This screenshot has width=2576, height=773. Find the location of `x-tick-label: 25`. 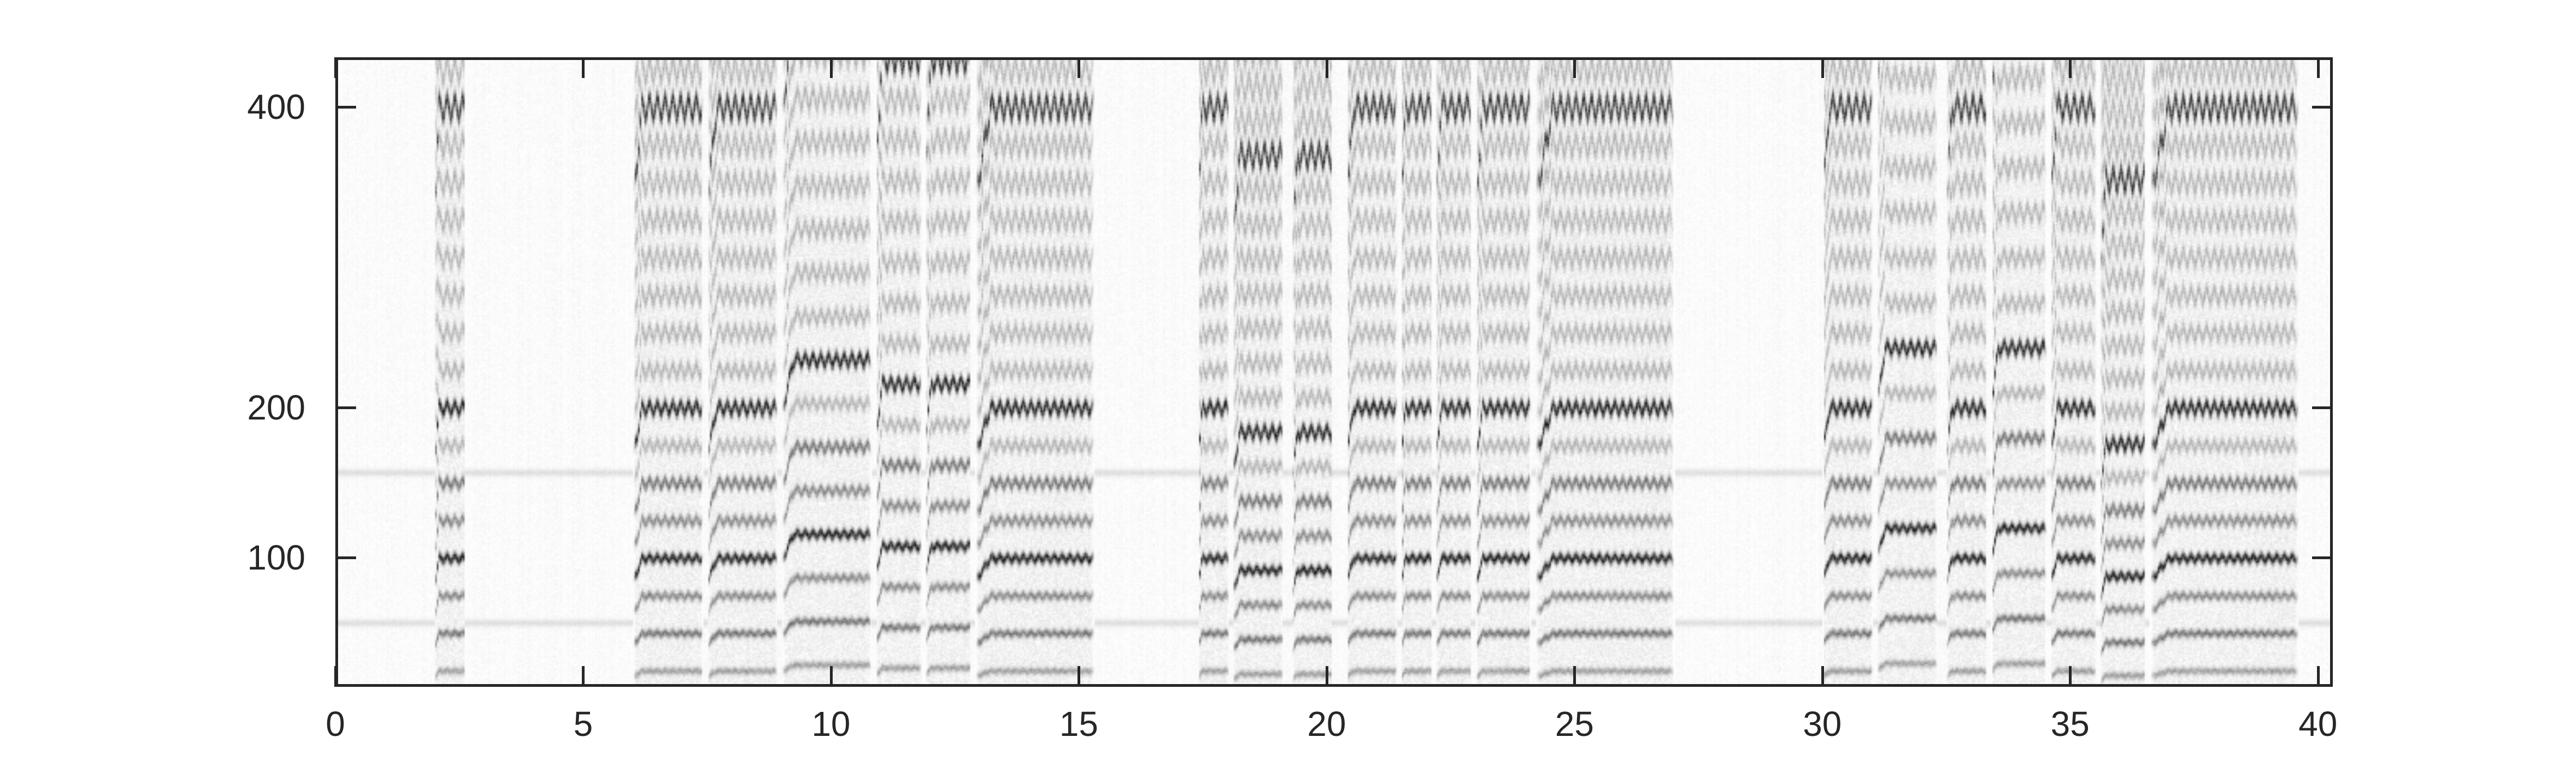

x-tick-label: 25 is located at coordinates (1574, 724).